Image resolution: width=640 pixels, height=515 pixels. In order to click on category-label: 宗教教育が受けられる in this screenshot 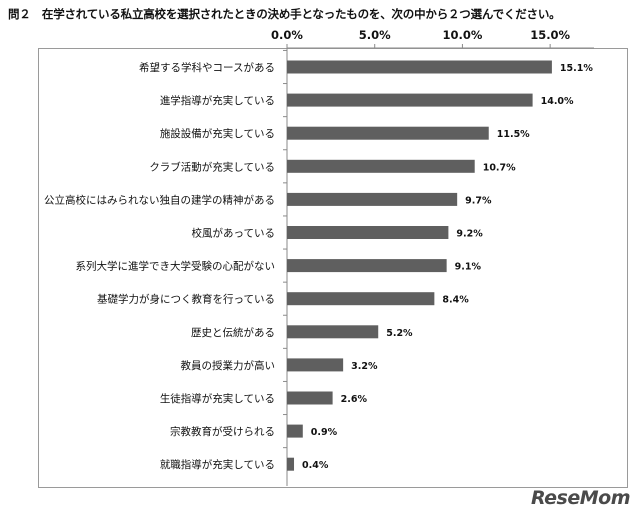, I will do `click(222, 431)`.